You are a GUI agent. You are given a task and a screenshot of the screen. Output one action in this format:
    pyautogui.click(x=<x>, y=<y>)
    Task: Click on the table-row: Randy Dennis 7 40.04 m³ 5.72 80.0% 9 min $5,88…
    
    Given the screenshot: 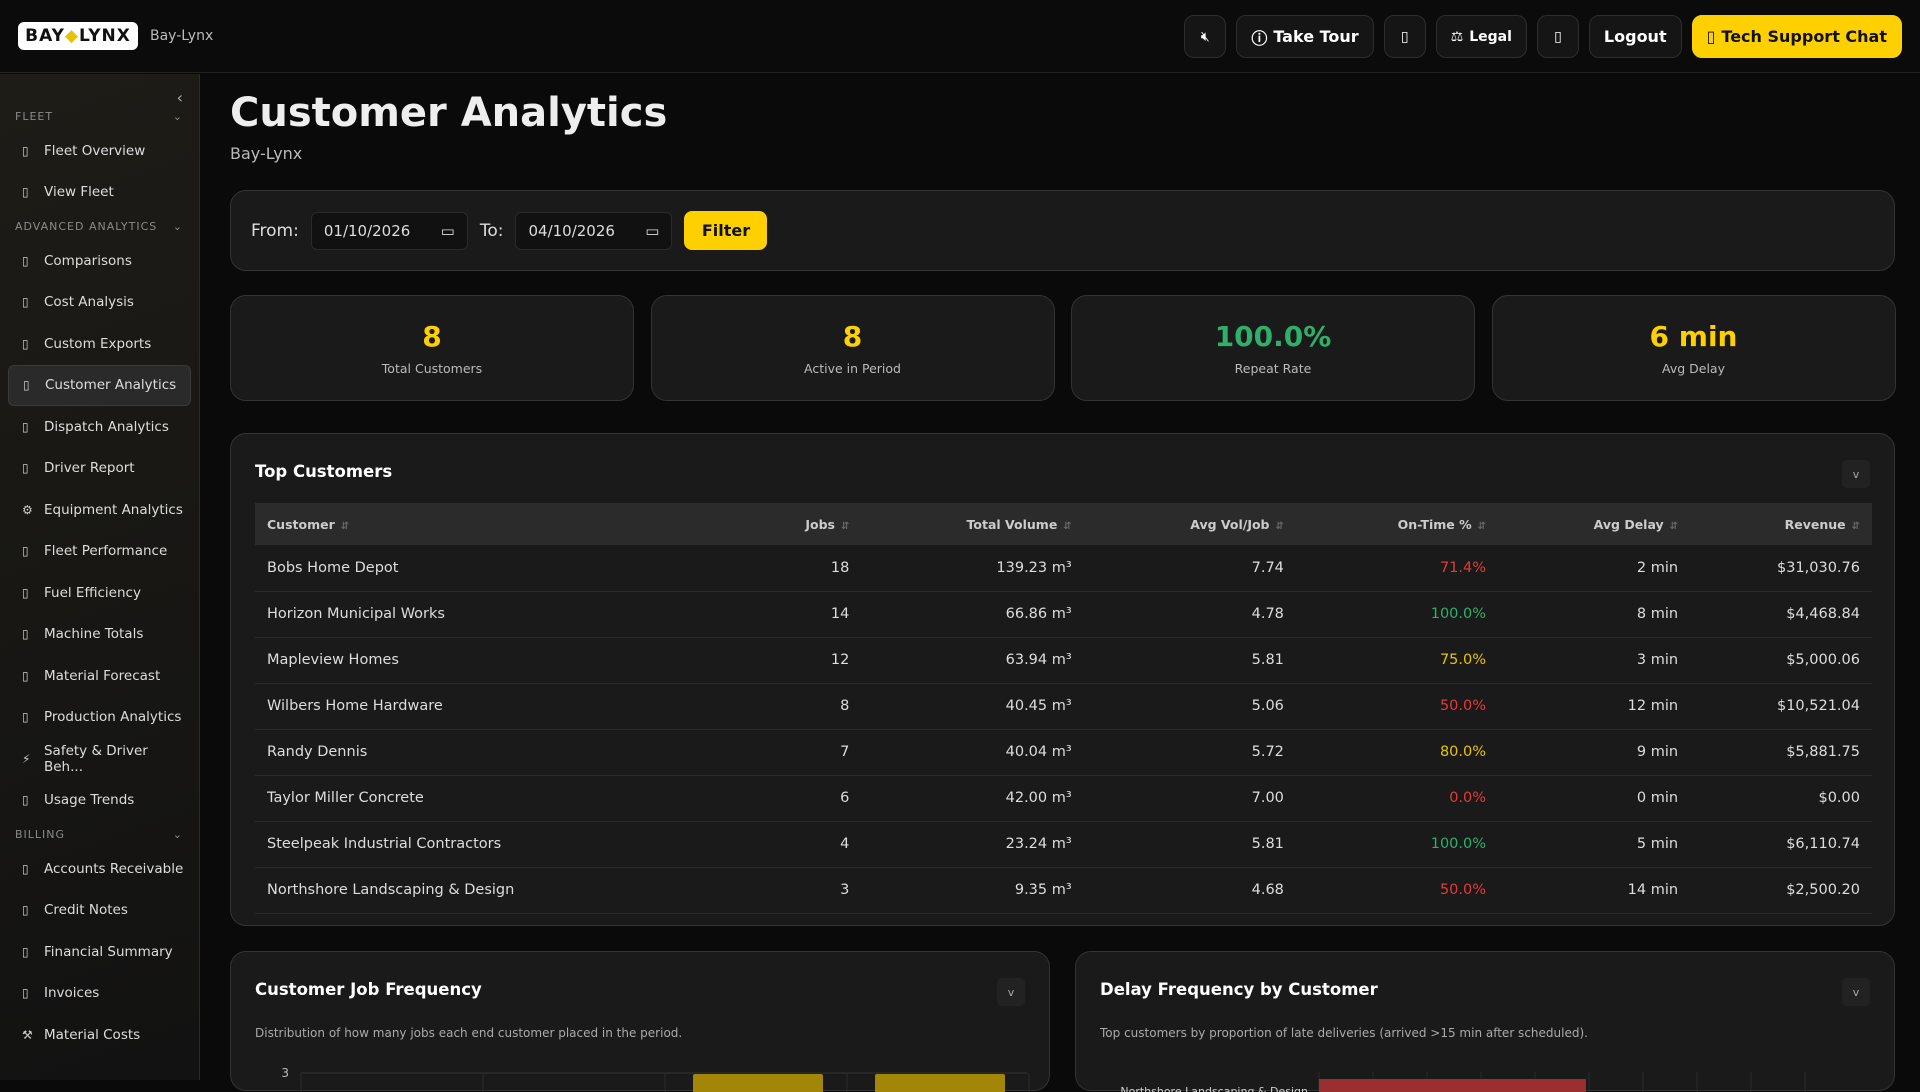 What is the action you would take?
    pyautogui.click(x=1063, y=752)
    